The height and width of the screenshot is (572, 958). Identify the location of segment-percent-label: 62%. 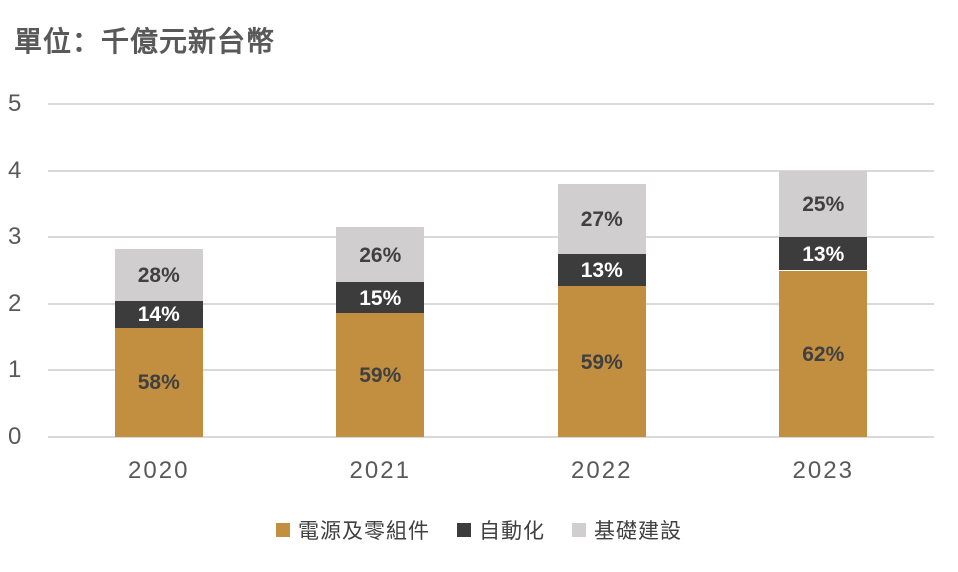
(823, 354).